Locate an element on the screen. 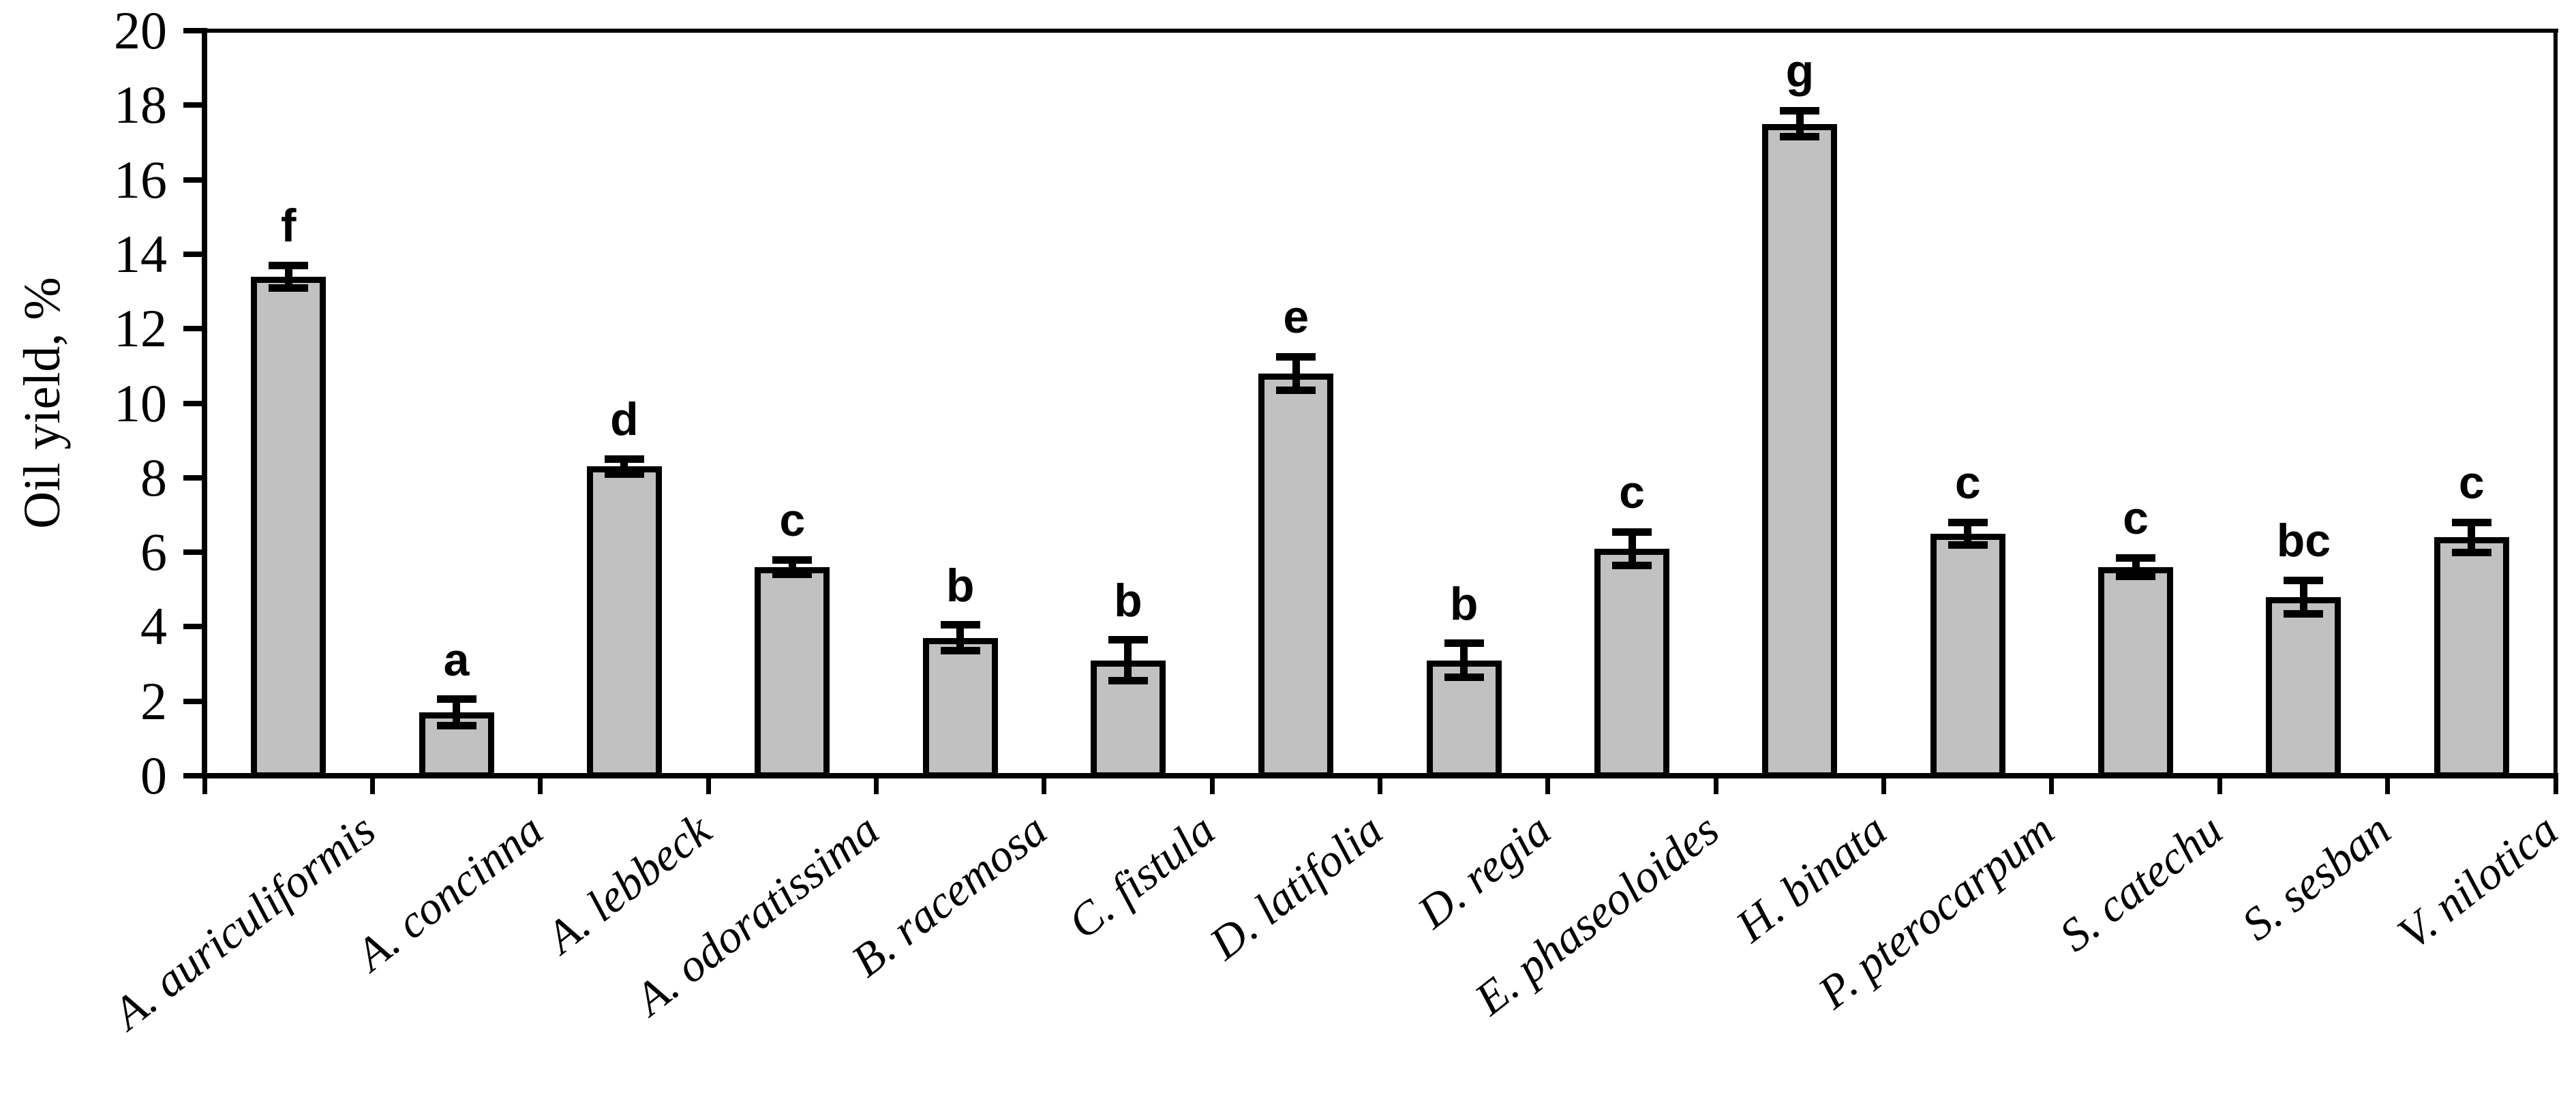 Image resolution: width=2576 pixels, height=1120 pixels. plot-top-border is located at coordinates (1380, 31).